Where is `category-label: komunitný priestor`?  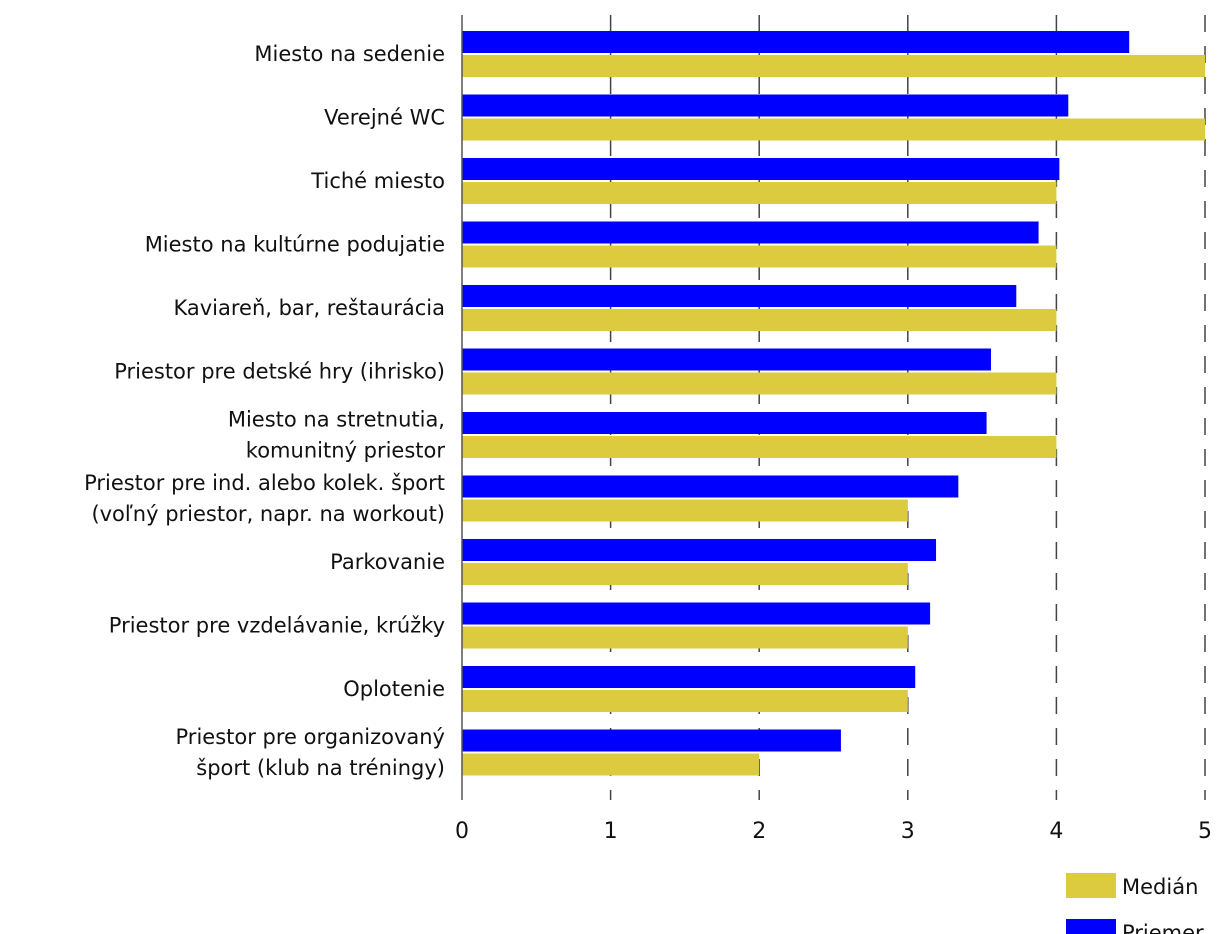 category-label: komunitný priestor is located at coordinates (346, 451).